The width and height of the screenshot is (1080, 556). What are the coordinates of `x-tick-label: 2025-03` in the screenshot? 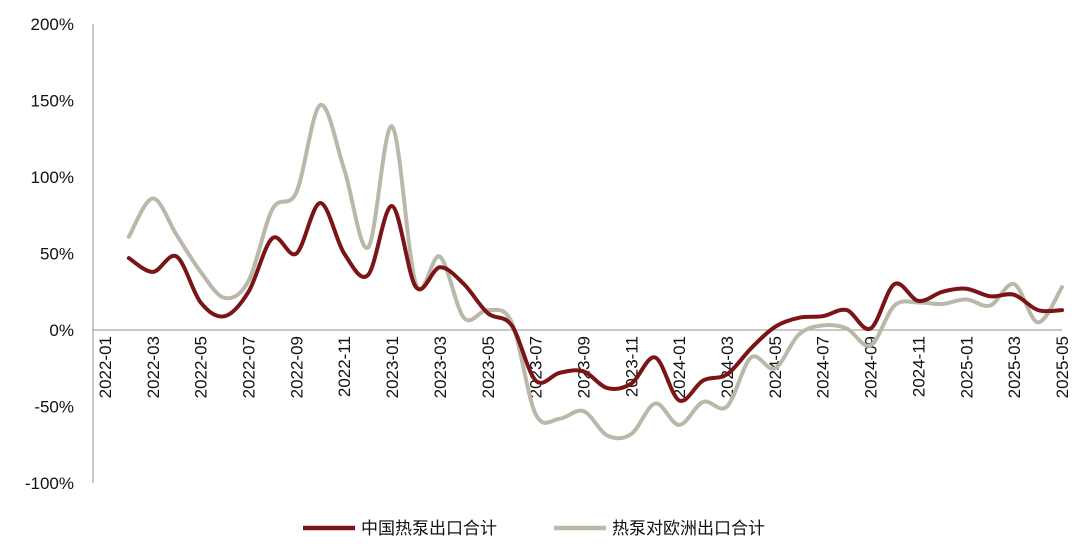 It's located at (1014, 367).